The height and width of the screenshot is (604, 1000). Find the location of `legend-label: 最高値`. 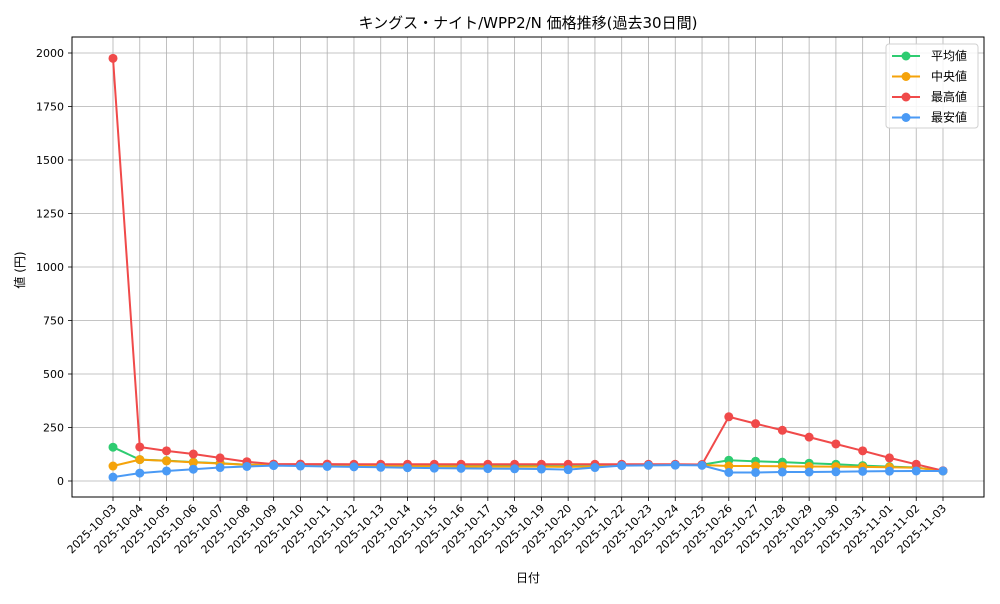

legend-label: 最高値 is located at coordinates (949, 96).